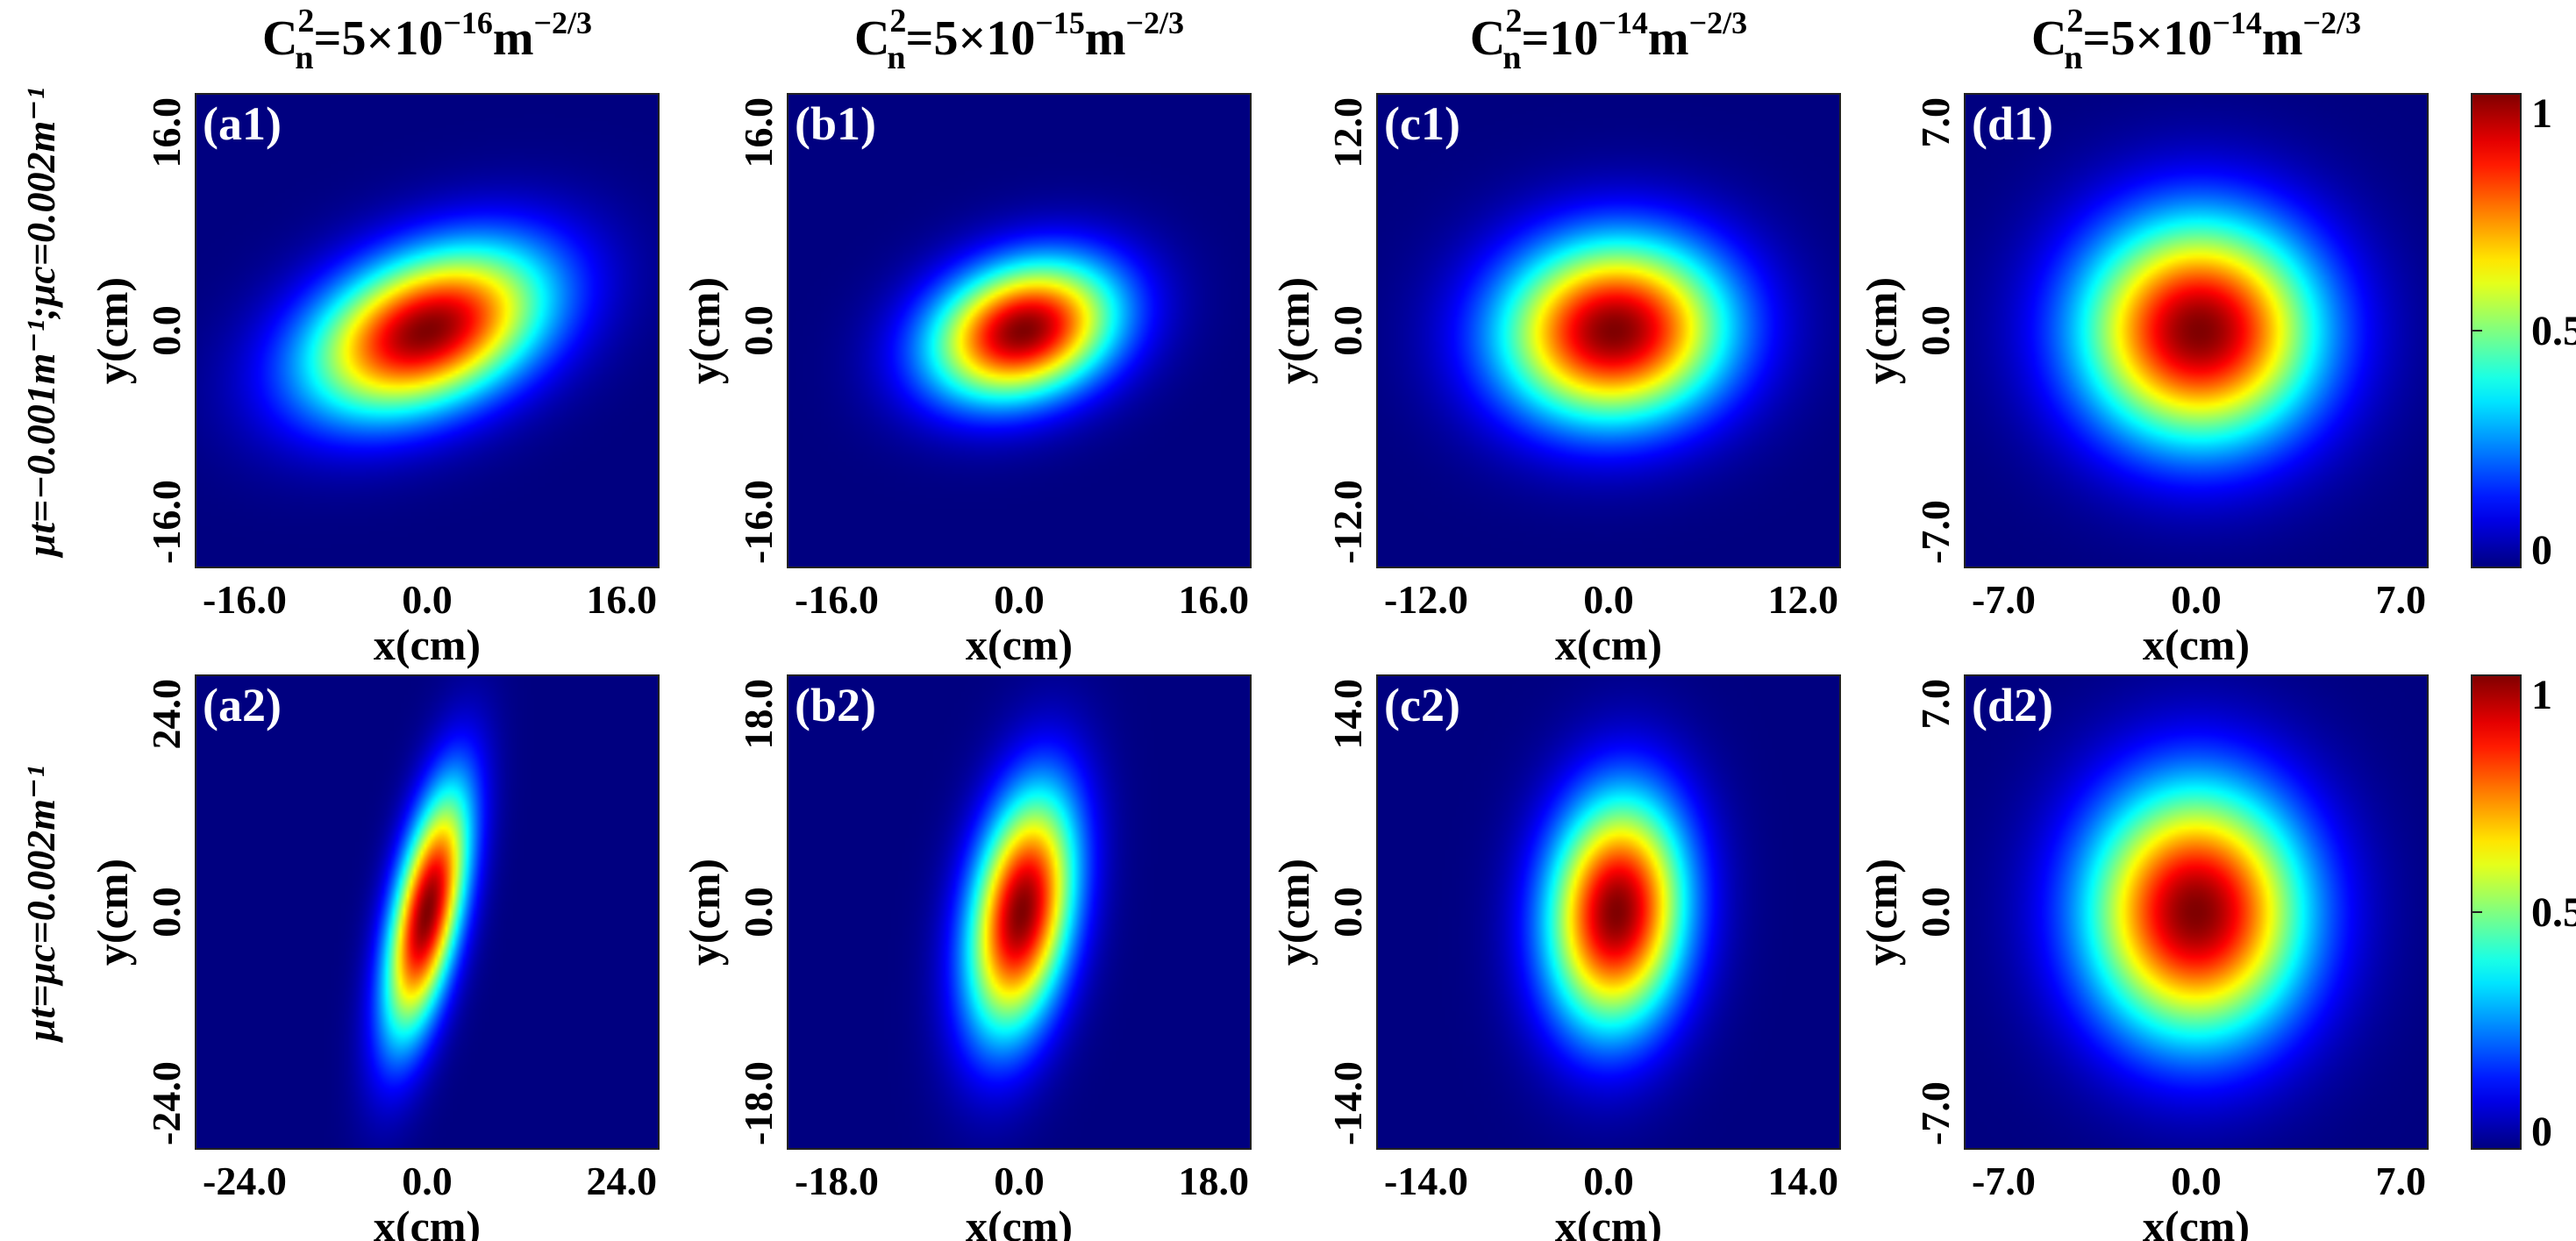 The image size is (2576, 1241). I want to click on x-tick-label-d2: -7.0, so click(2004, 1181).